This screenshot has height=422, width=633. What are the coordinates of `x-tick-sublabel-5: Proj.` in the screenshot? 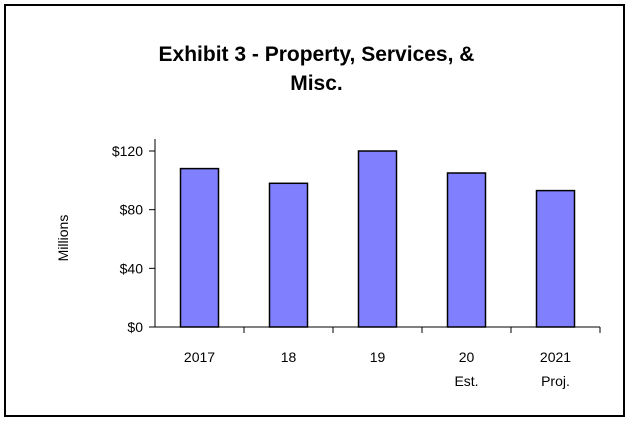 It's located at (555, 381).